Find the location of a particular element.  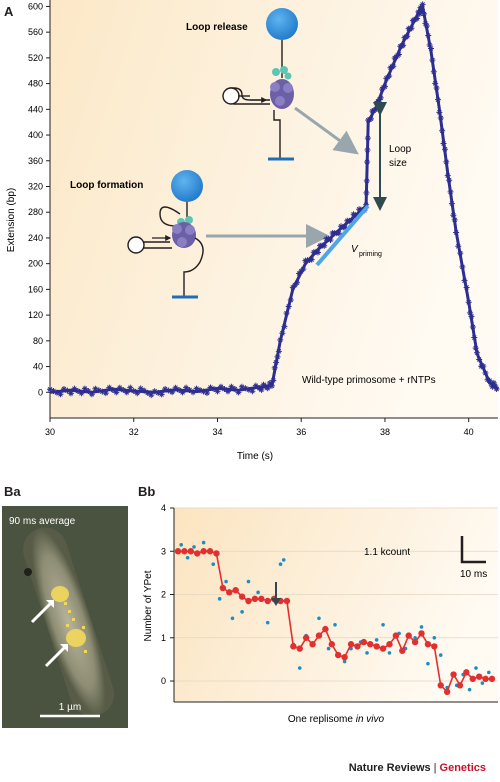

y-tick-label: 280 is located at coordinates (35, 212).